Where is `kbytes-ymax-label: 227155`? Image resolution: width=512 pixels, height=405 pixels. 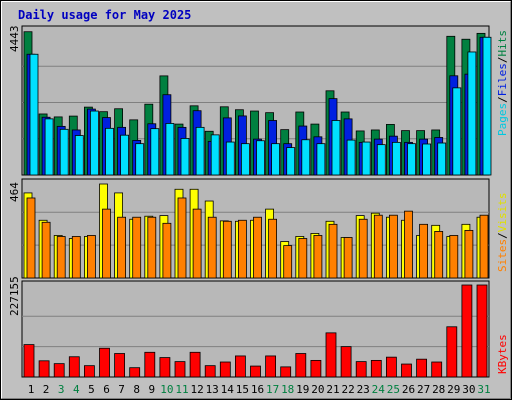
kbytes-ymax-label: 227155 is located at coordinates (14, 296).